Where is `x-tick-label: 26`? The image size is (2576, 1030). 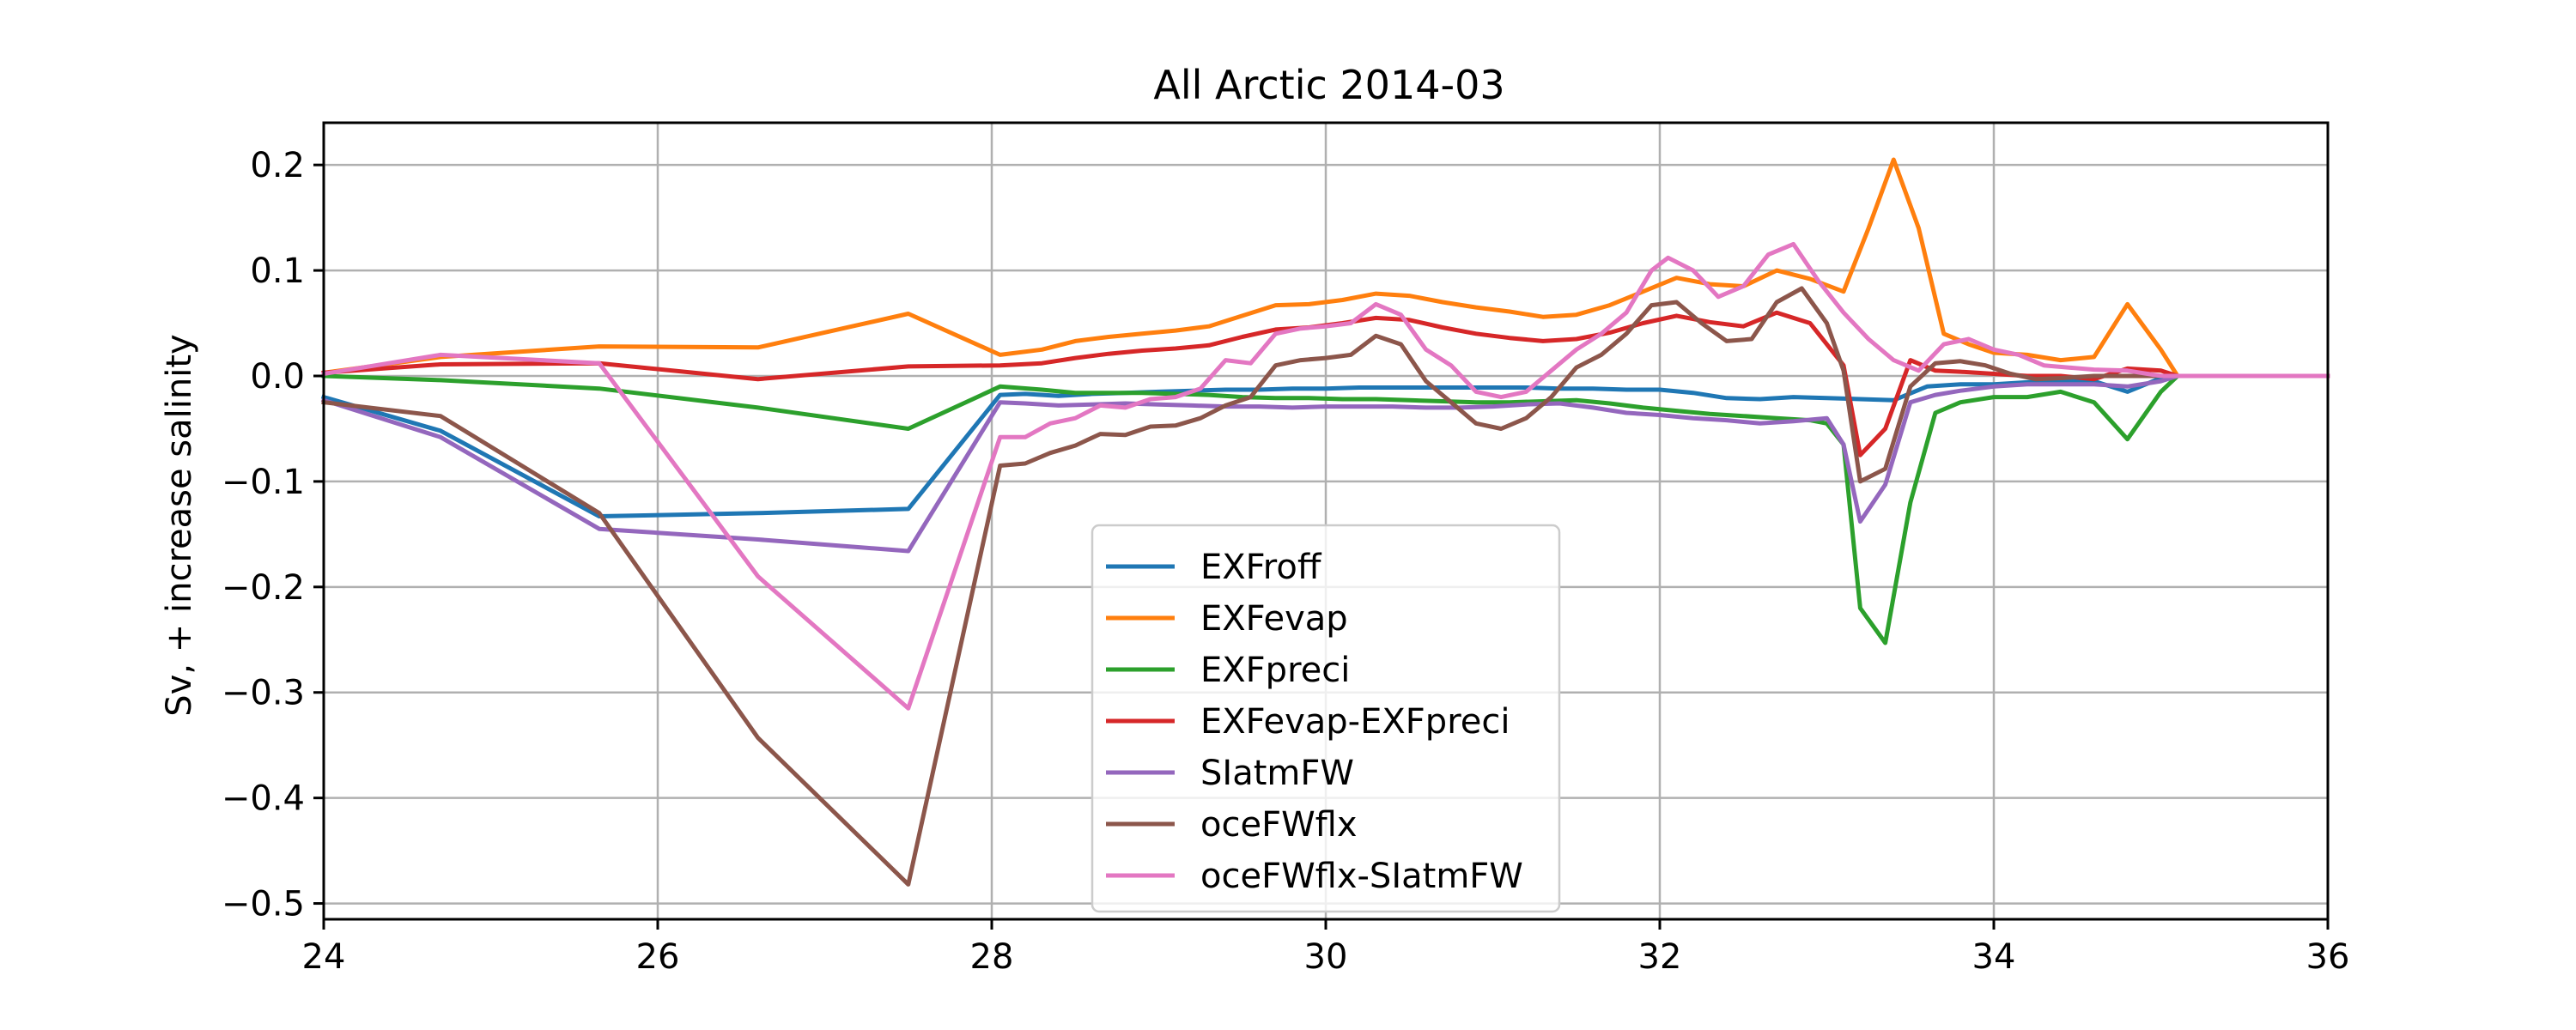
x-tick-label: 26 is located at coordinates (658, 957).